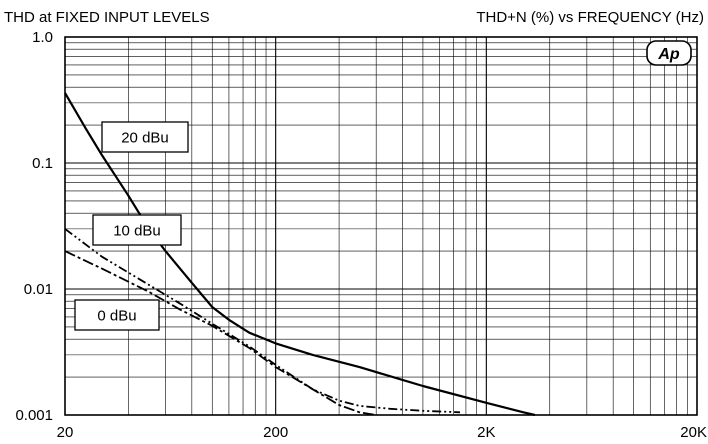 The image size is (708, 444). I want to click on chart-title-right: THD+N (%) vs FREQUENCY (Hz), so click(590, 17).